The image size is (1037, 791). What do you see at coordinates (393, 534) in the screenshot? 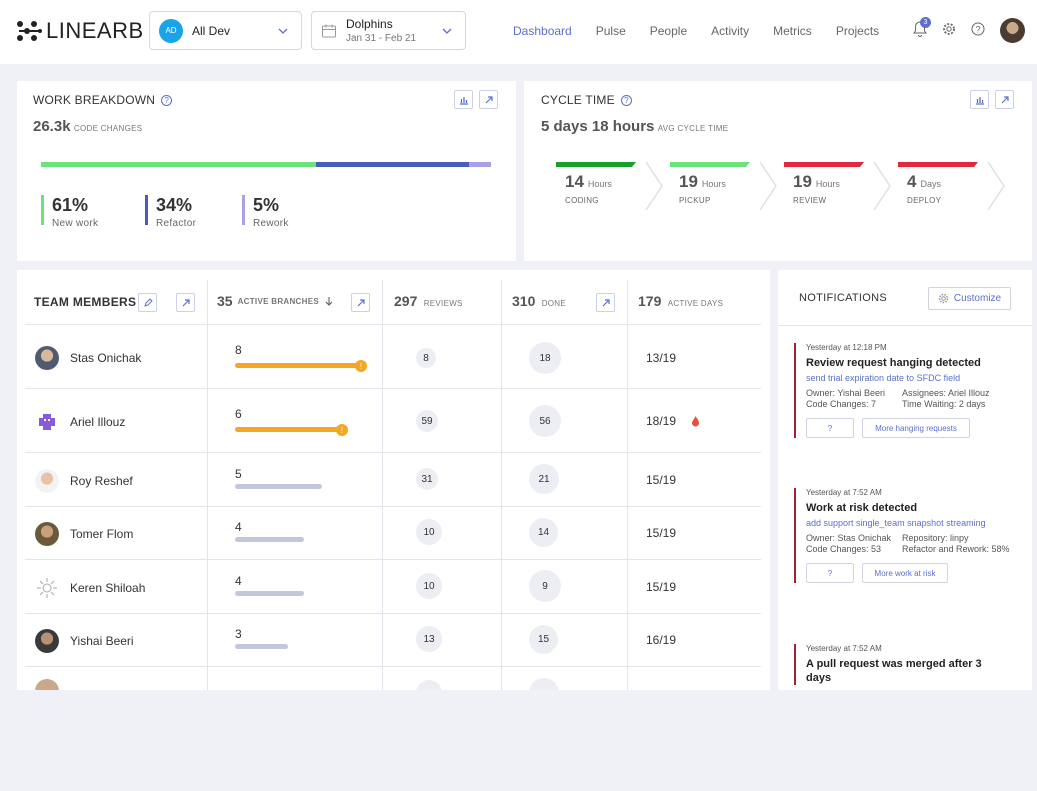
I see `table-row: Tomer Flom 4 10 14 15/19` at bounding box center [393, 534].